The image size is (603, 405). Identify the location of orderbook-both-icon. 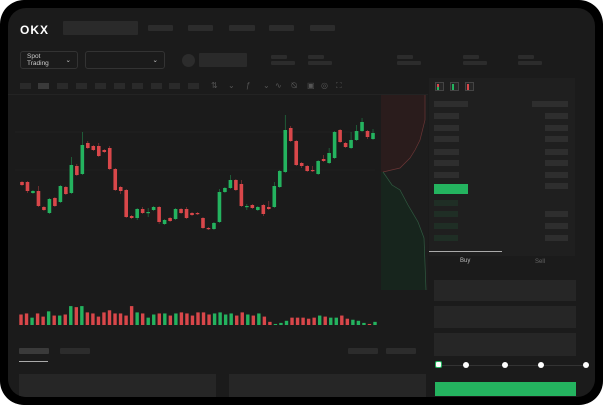
(439, 86).